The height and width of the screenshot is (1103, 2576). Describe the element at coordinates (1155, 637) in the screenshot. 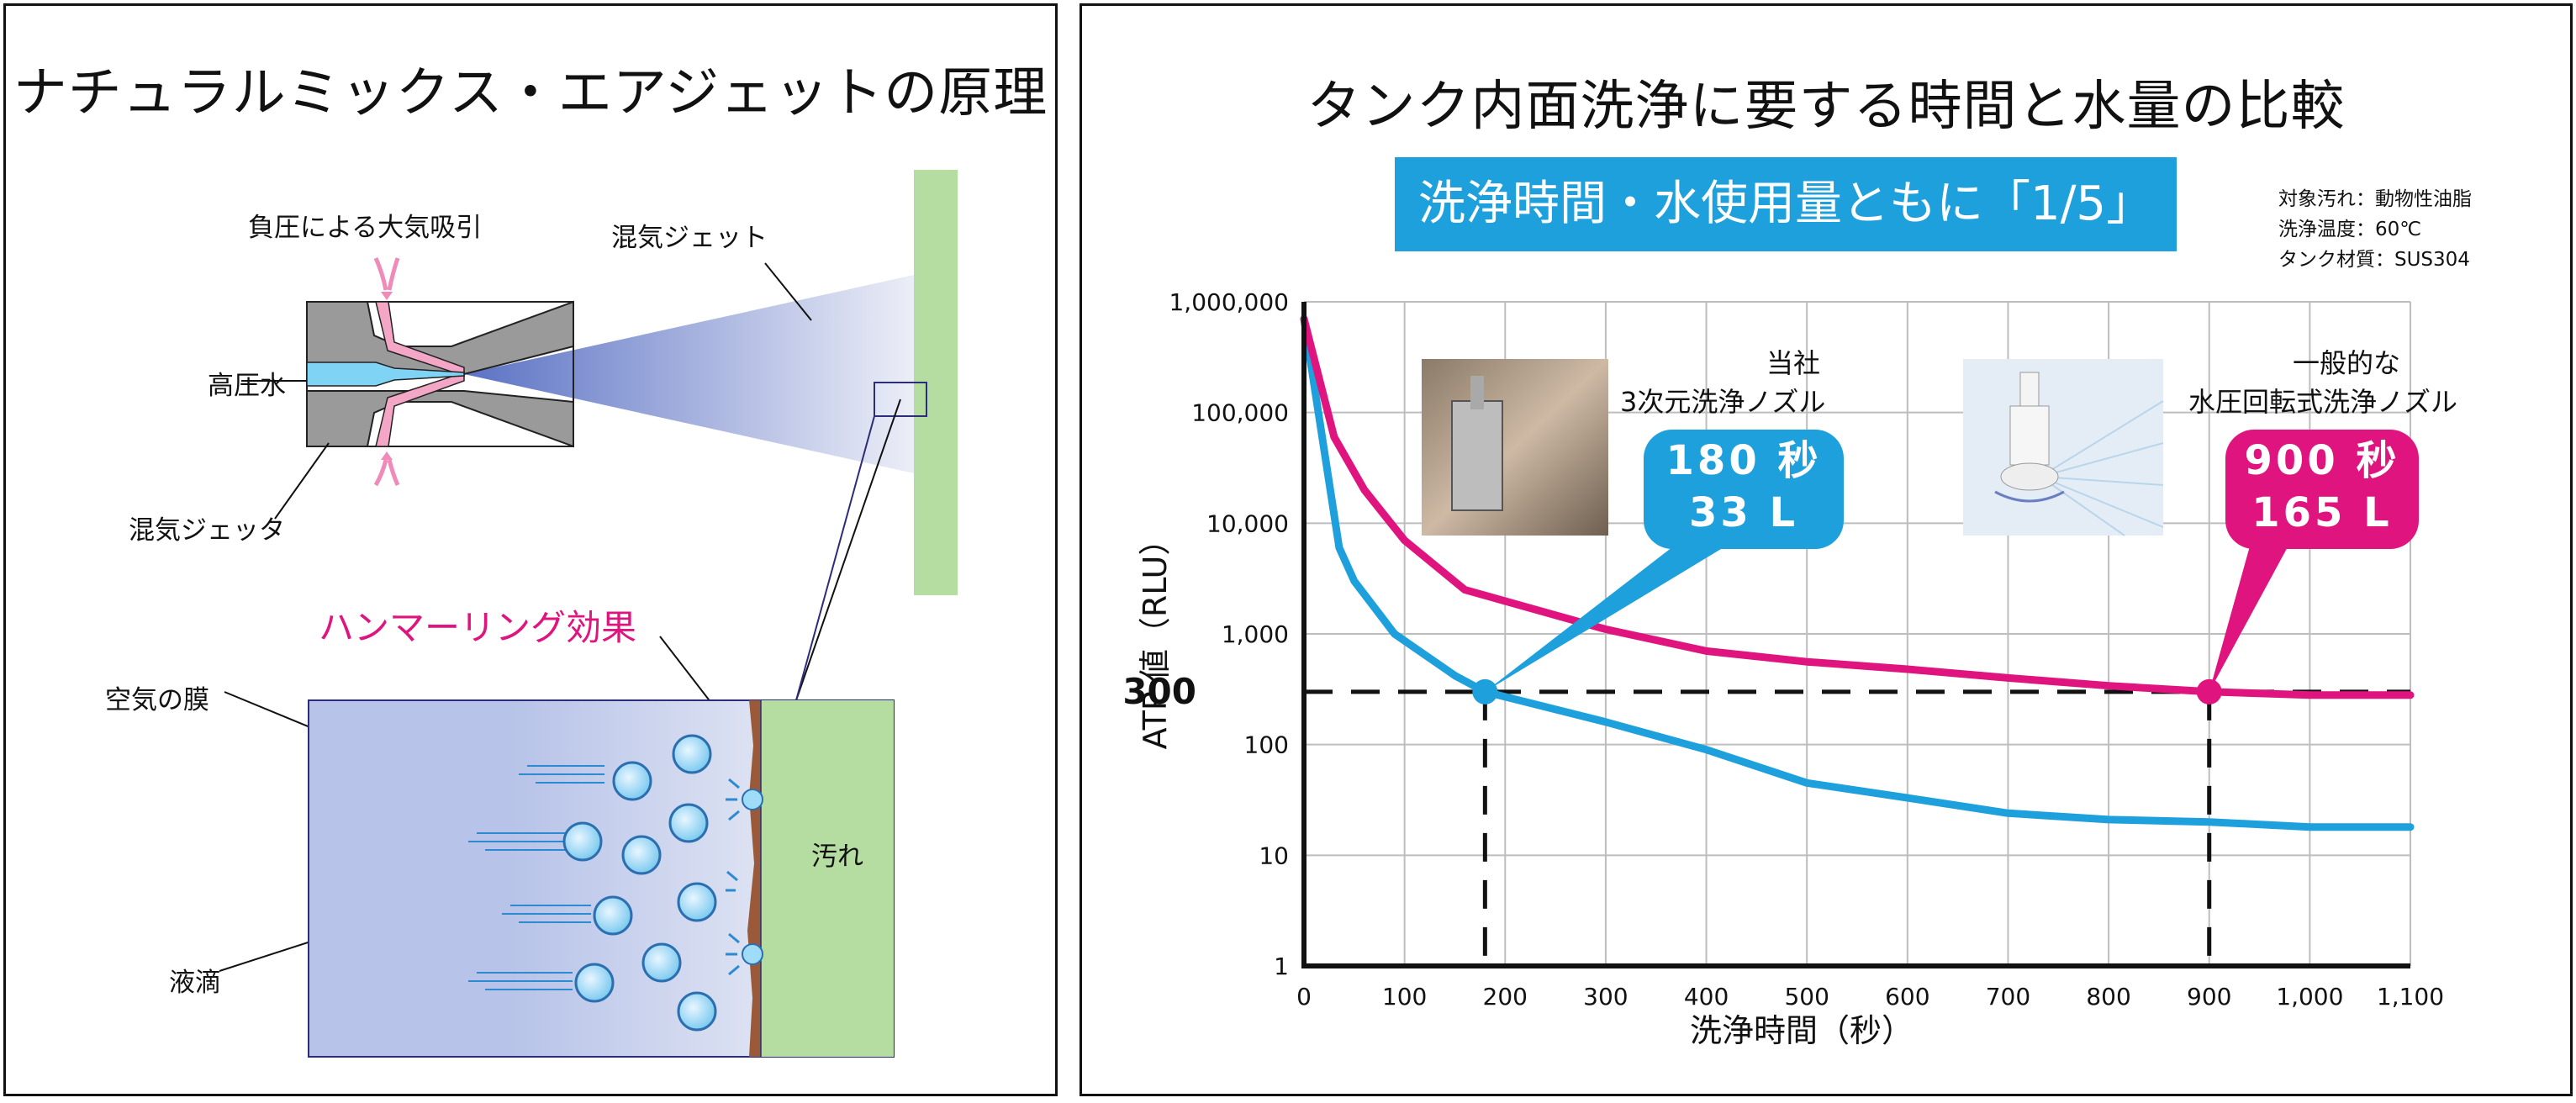

I see `y-axis-title: ATP 値（RLU）` at that location.